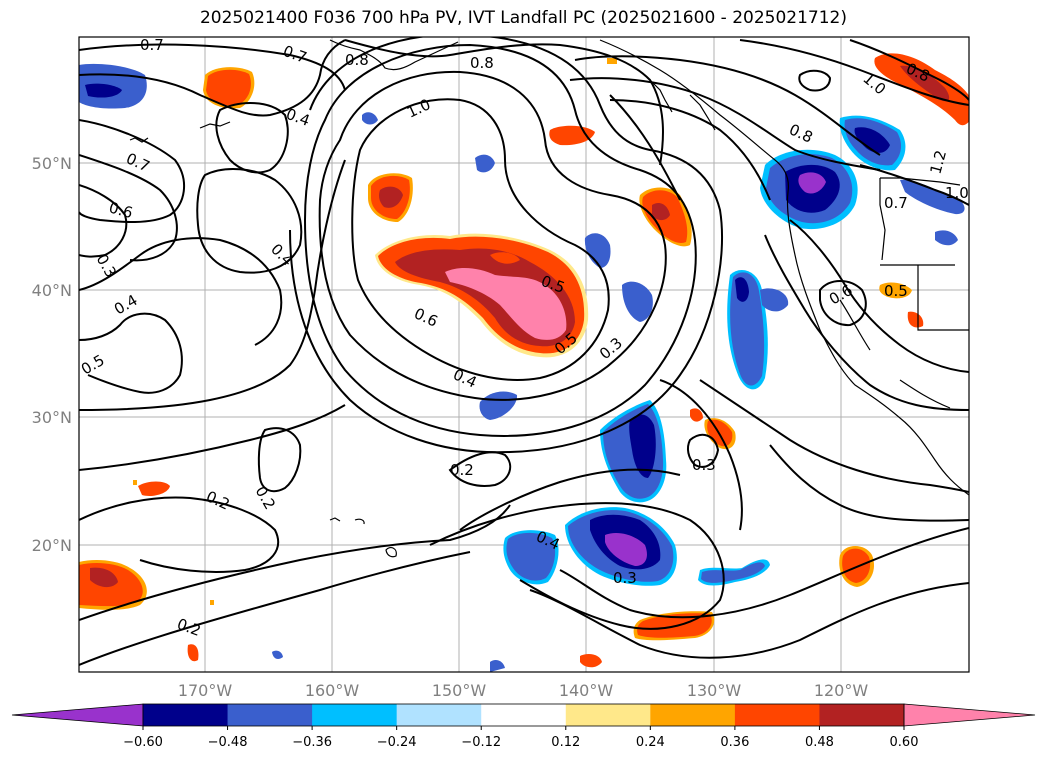  I want to click on latitude-labels: 50°N 40°N 30°N 20°N, so click(52, 354).